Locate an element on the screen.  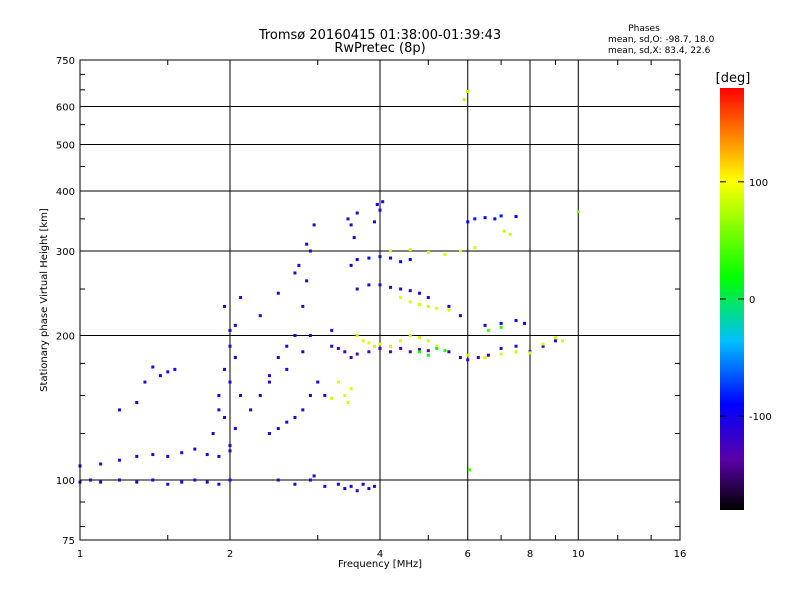
y-tick-label: 100 is located at coordinates (65, 481).